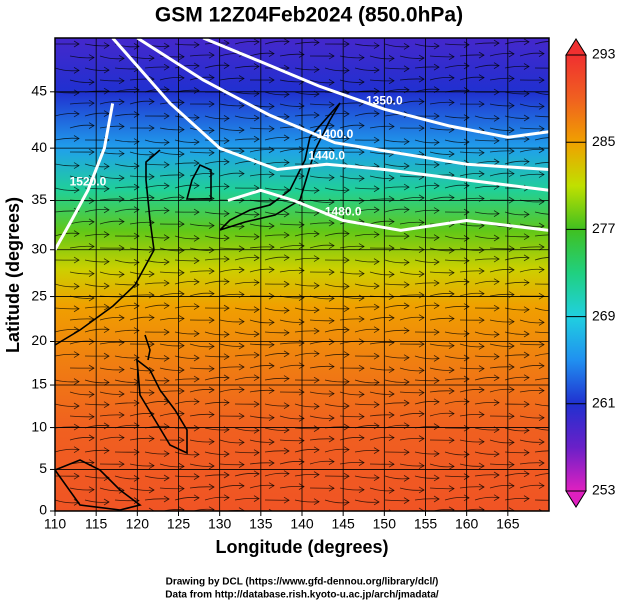 The image size is (619, 610). Describe the element at coordinates (138, 524) in the screenshot. I see `x-tick-label: 120` at that location.